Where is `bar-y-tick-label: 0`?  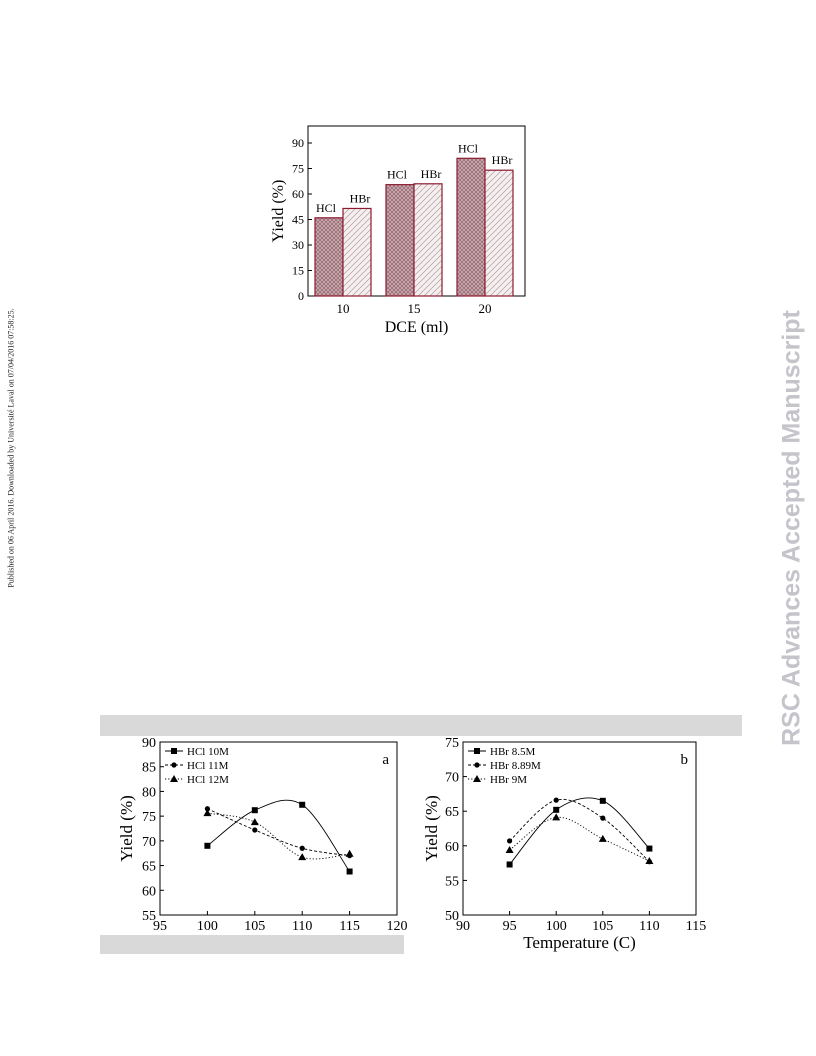 bar-y-tick-label: 0 is located at coordinates (301, 296).